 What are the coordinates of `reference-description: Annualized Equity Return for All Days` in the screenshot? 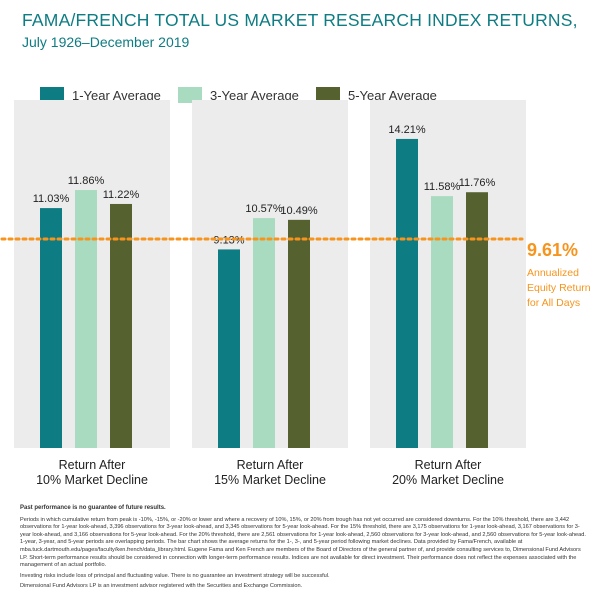 It's located at (559, 288).